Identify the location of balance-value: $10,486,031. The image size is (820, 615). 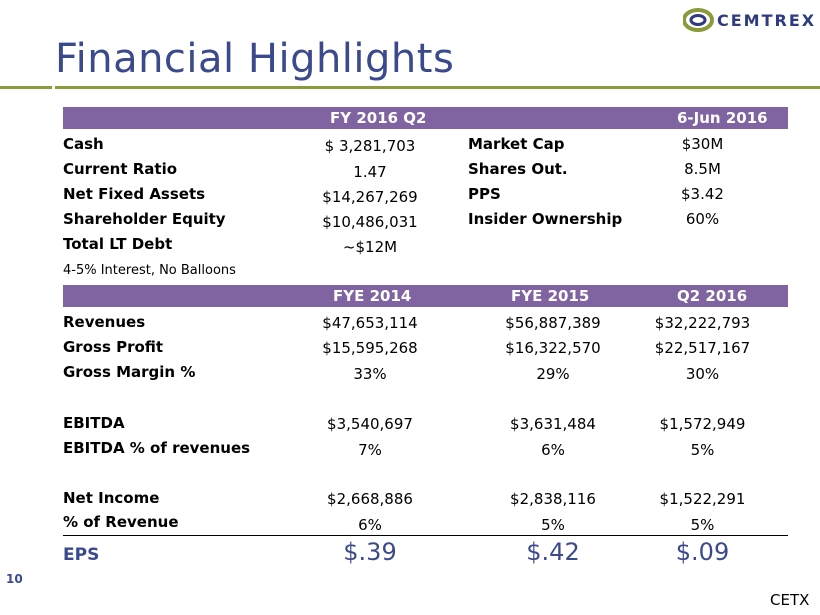
(370, 222).